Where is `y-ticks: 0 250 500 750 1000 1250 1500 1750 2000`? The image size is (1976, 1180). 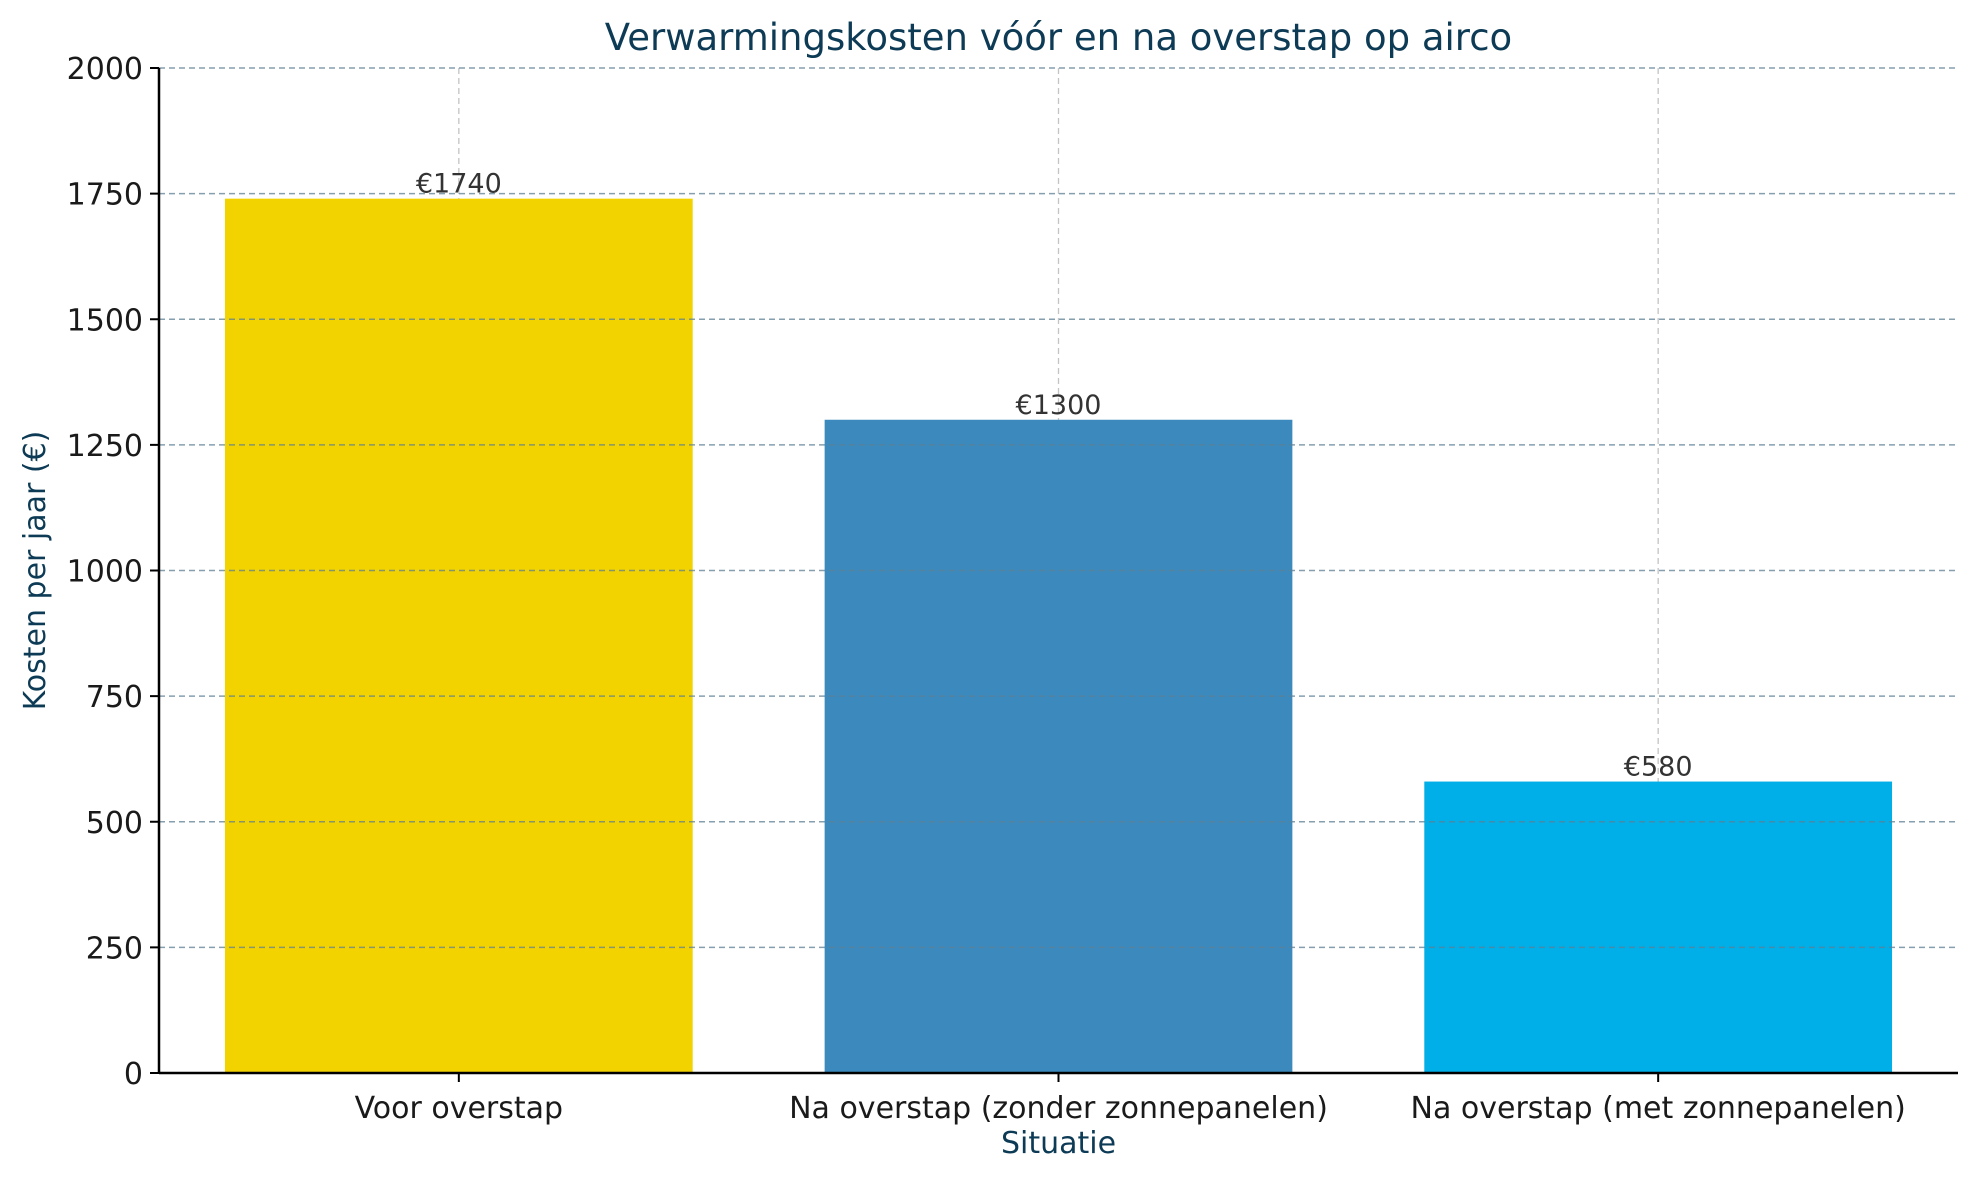 y-ticks: 0 250 500 750 1000 1250 1500 1750 2000 is located at coordinates (113, 572).